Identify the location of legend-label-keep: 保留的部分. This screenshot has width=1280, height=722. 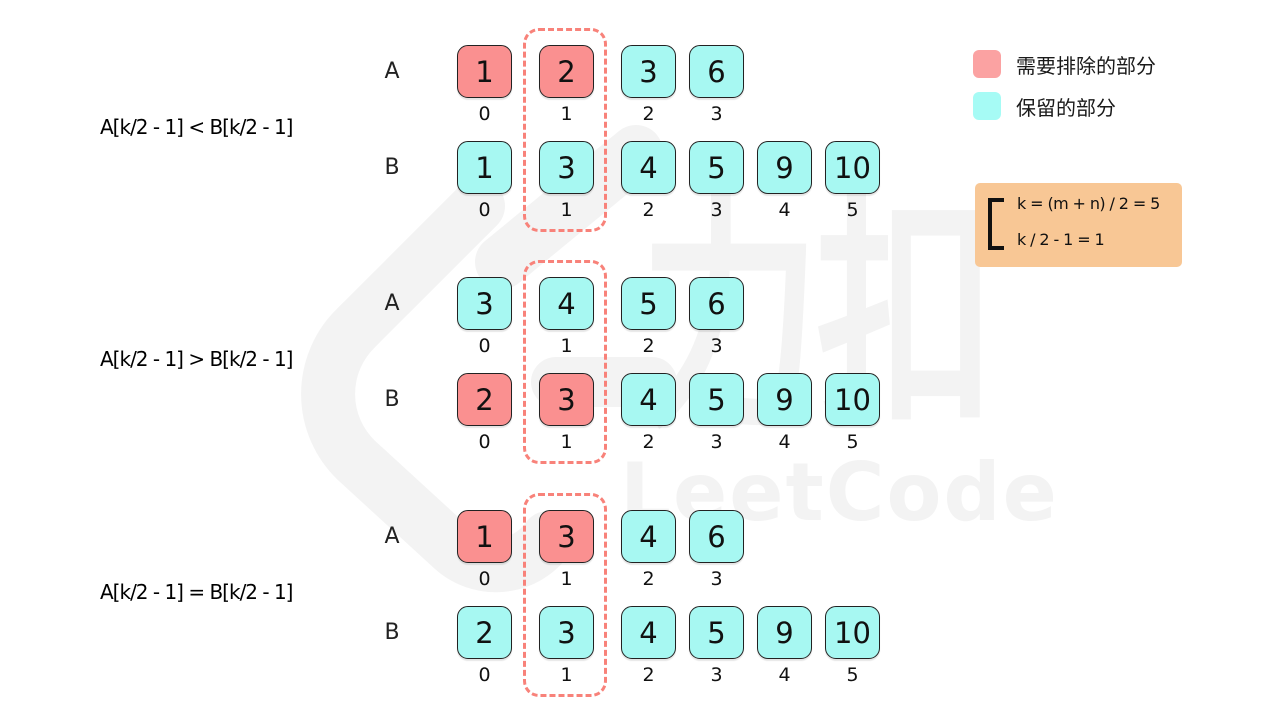
(1066, 107).